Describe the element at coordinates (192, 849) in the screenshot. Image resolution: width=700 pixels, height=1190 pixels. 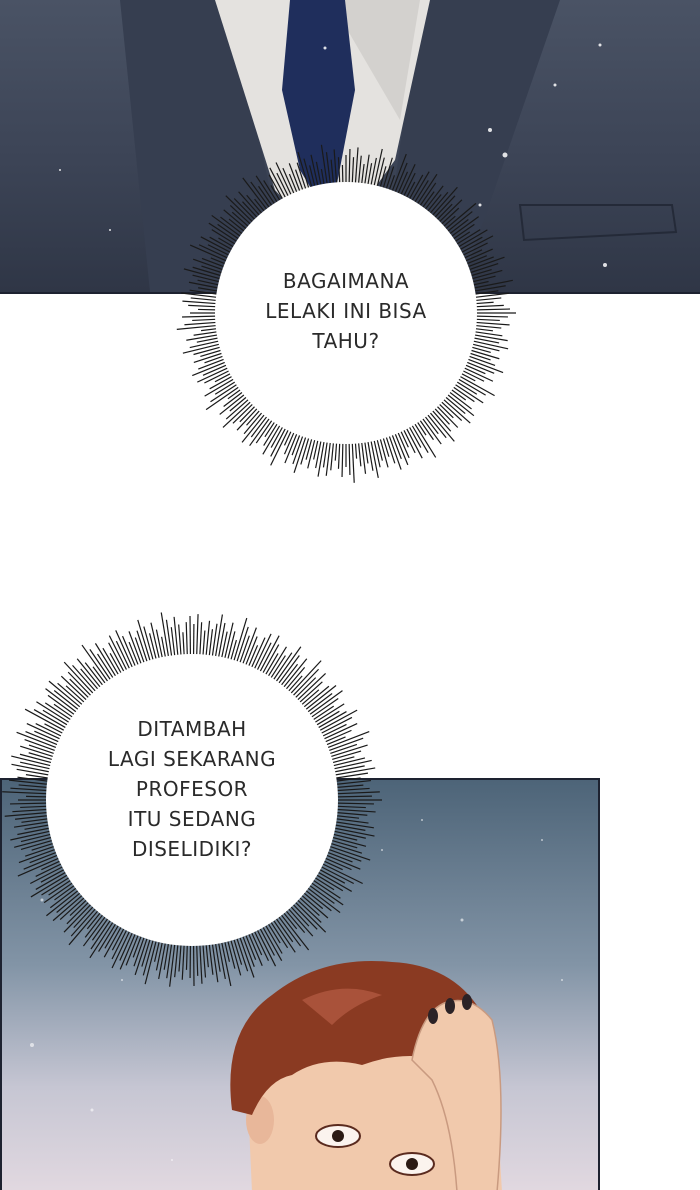
I see `speech-line: DISELIDIKI?` at that location.